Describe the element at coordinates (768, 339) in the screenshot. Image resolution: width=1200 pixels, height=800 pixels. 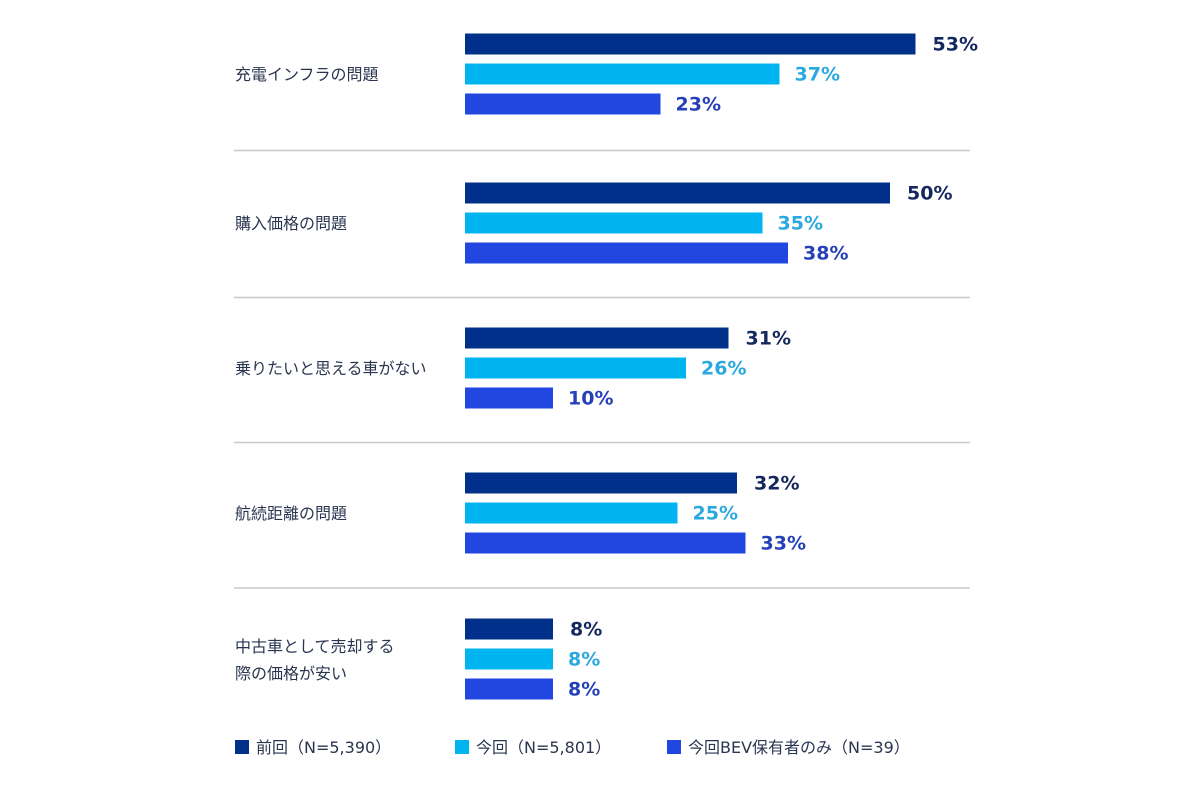
I see `data-label: 31%` at that location.